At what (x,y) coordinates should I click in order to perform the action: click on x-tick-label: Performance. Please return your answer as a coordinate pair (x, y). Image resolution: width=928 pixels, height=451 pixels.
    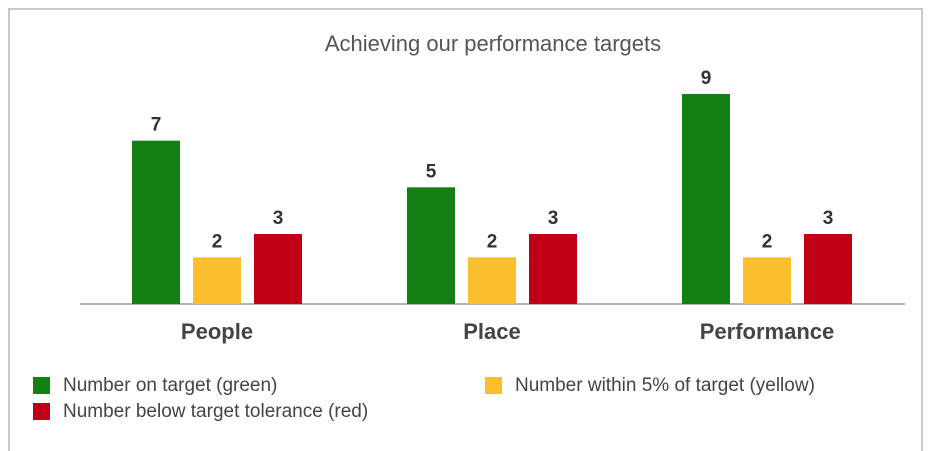
    Looking at the image, I should click on (767, 331).